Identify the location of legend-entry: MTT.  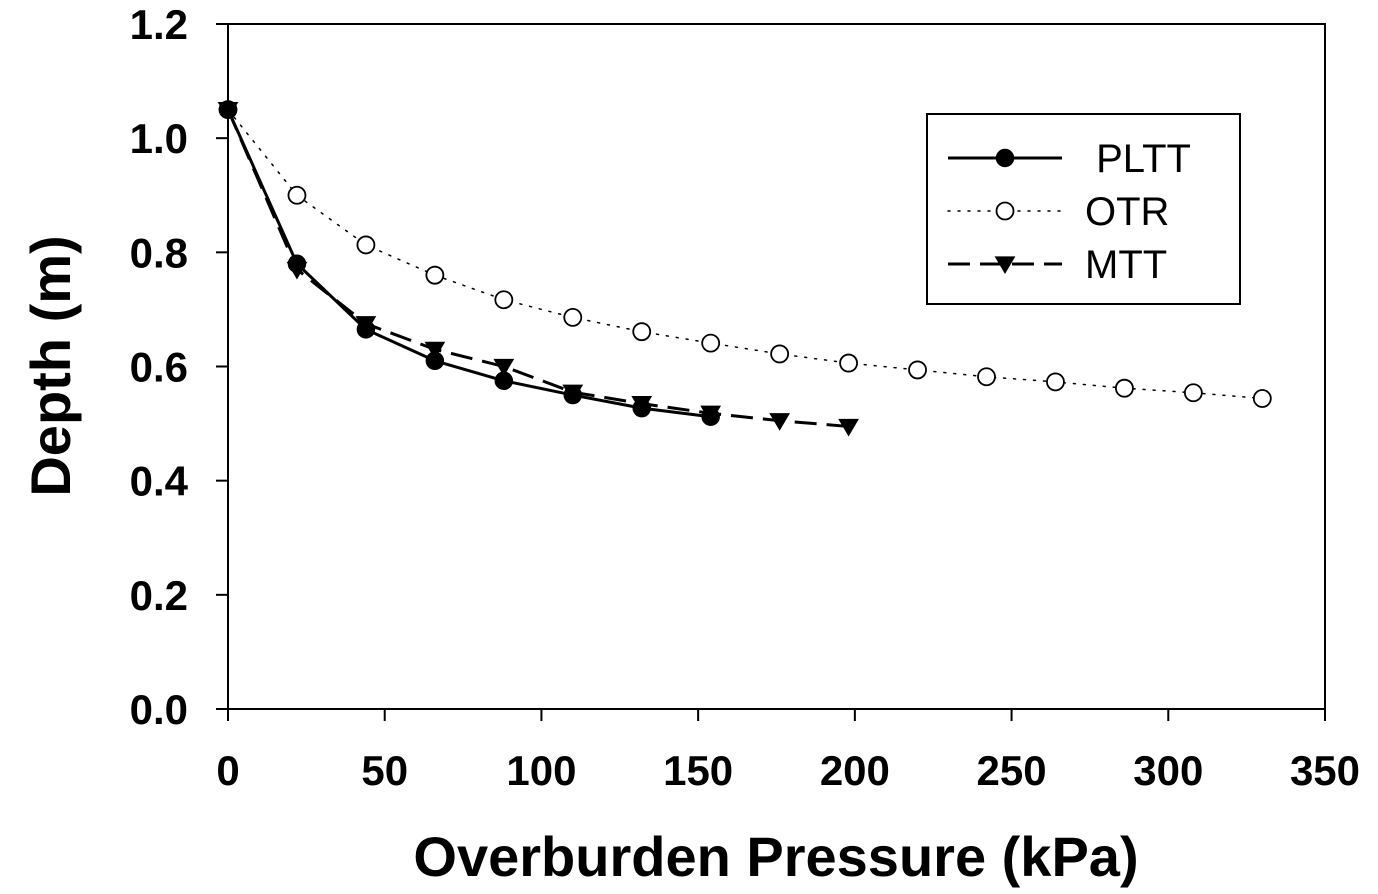
(1057, 265).